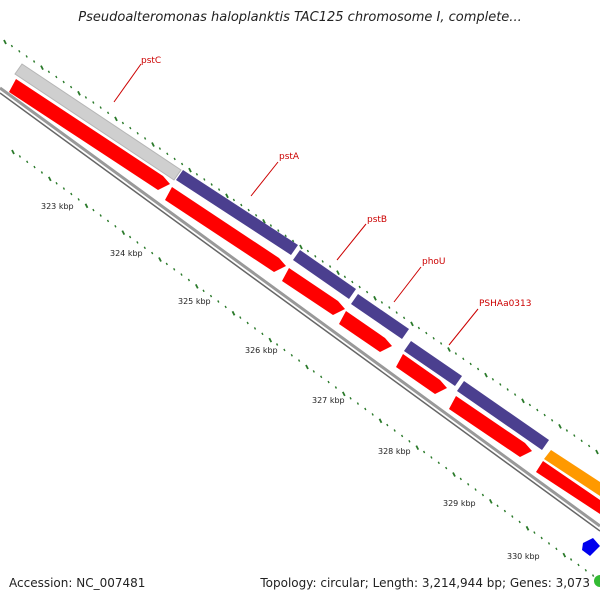 This screenshot has width=600, height=600. Describe the element at coordinates (77, 583) in the screenshot. I see `accession-text: Accession: NC_007481` at that location.